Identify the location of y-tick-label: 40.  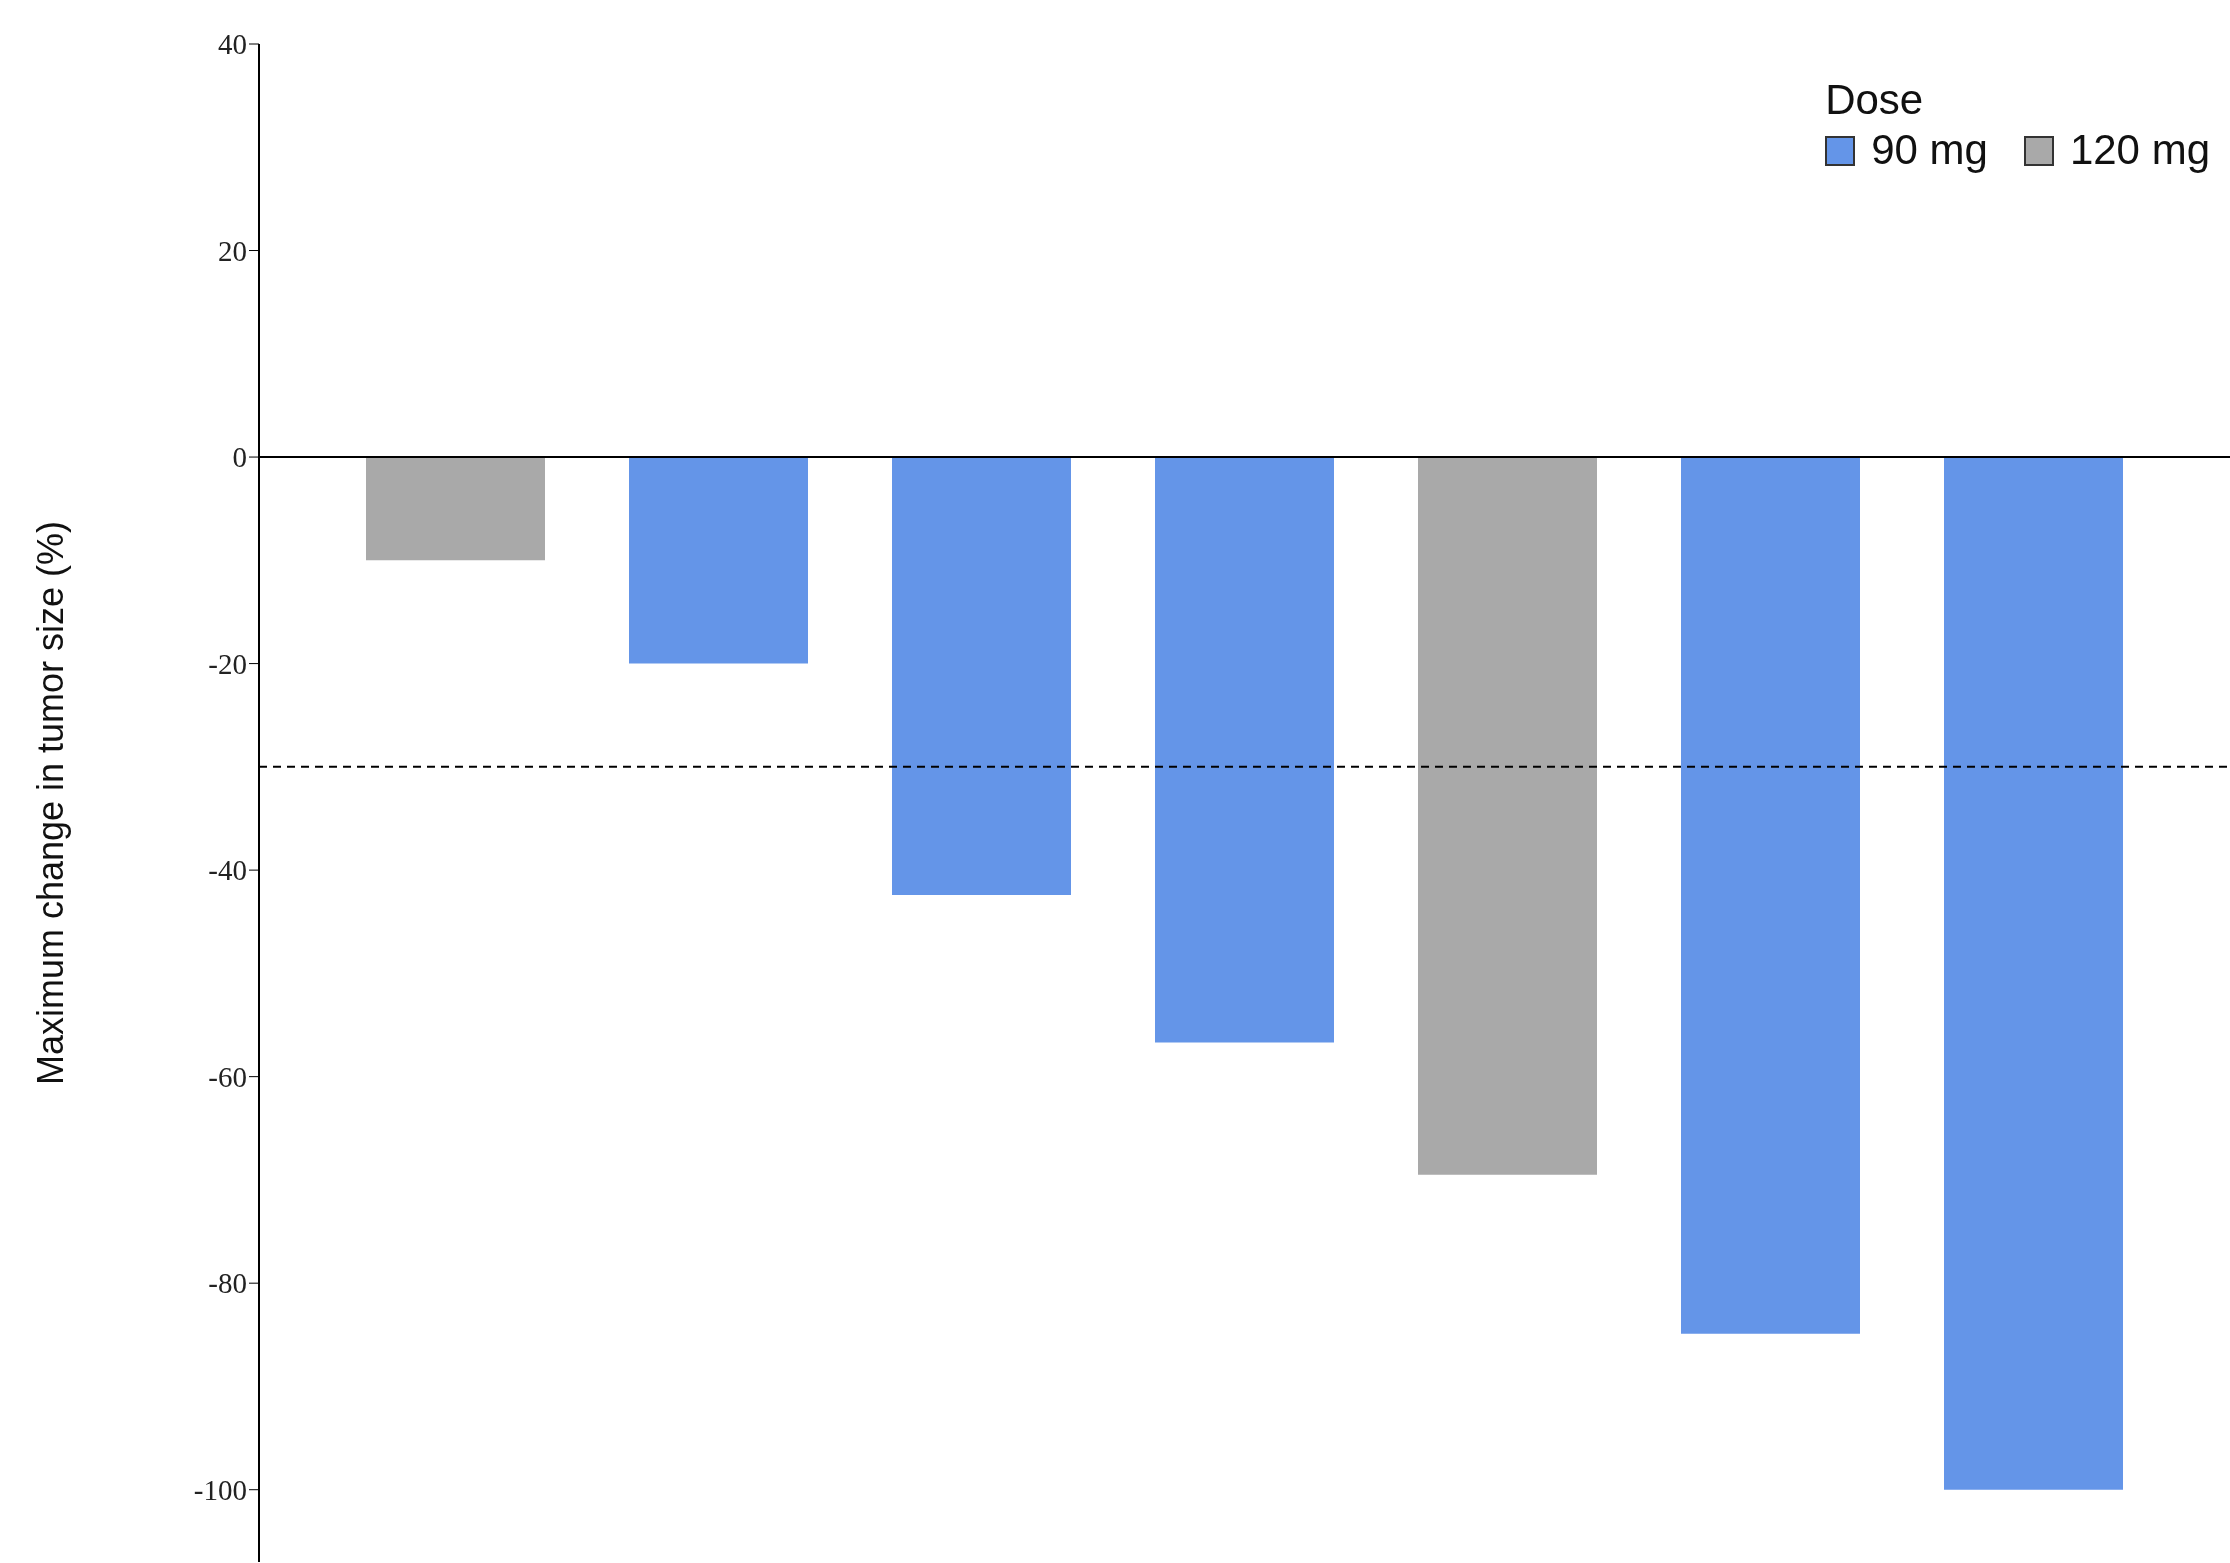
(232, 44).